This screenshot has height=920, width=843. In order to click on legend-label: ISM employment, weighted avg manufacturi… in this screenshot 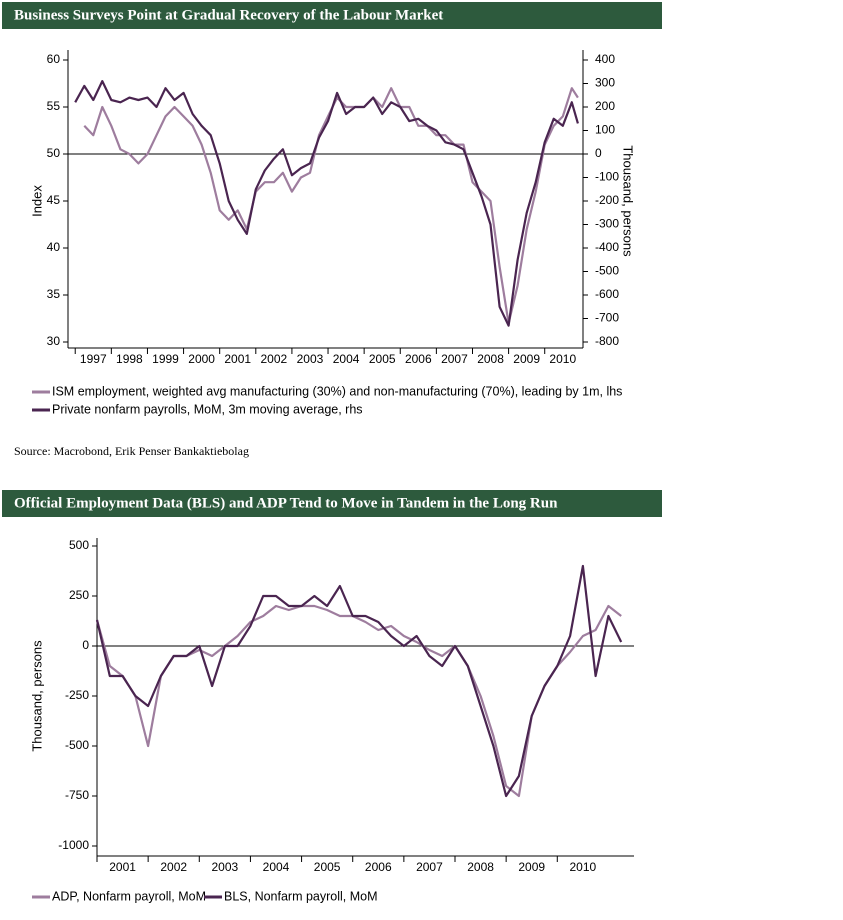, I will do `click(337, 391)`.